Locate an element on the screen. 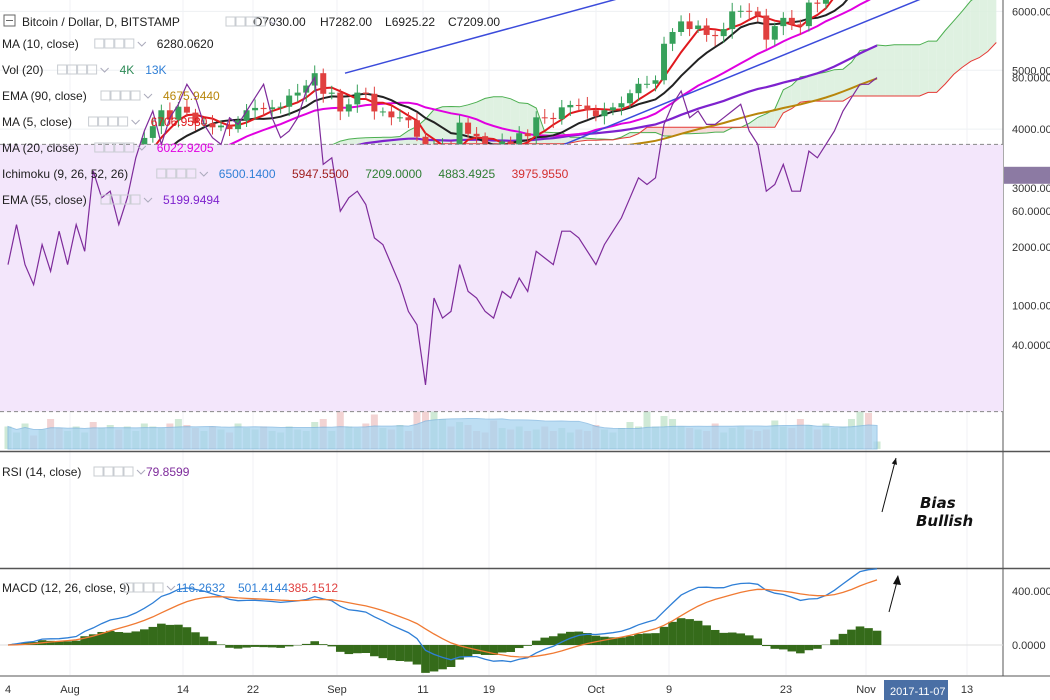 This screenshot has height=700, width=1050. rsi-title: RSI (14, close) is located at coordinates (41, 472).